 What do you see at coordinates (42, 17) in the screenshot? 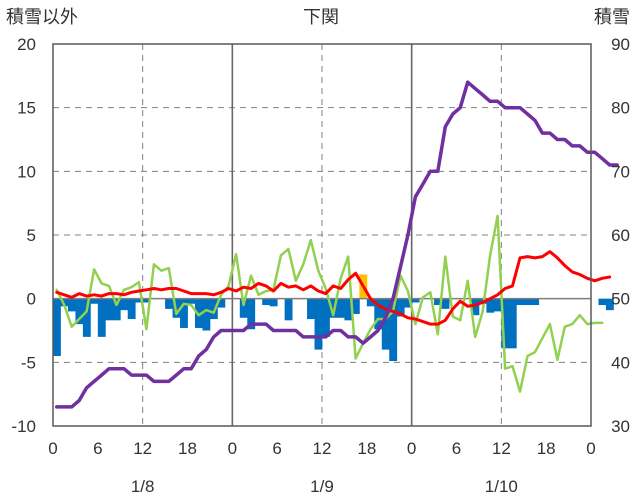
I see `left-axis-label: 積雪以外` at bounding box center [42, 17].